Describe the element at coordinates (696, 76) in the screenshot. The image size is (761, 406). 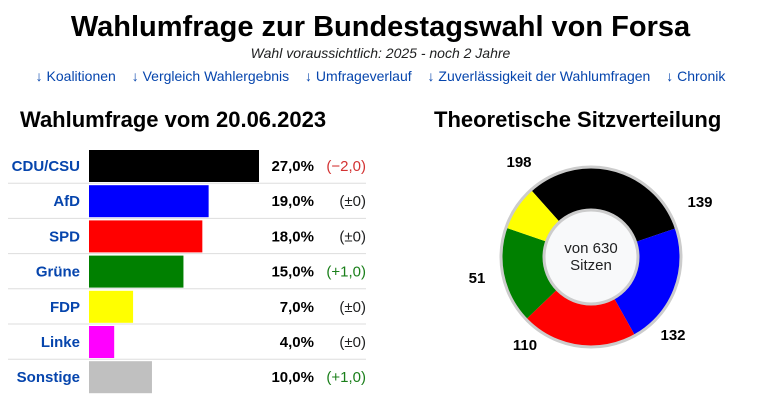
I see `link-chronik: ↓ Chronik` at that location.